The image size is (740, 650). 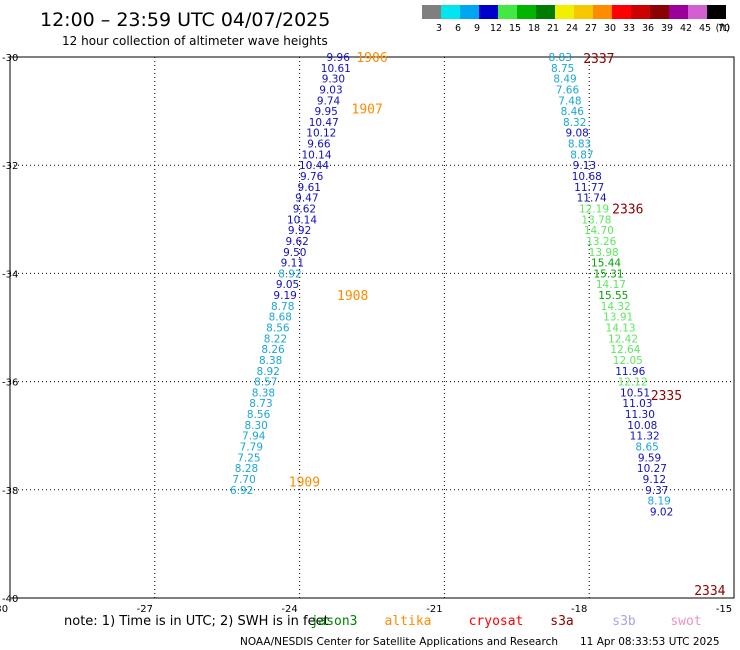 I want to click on legend-label: 21, so click(x=553, y=28).